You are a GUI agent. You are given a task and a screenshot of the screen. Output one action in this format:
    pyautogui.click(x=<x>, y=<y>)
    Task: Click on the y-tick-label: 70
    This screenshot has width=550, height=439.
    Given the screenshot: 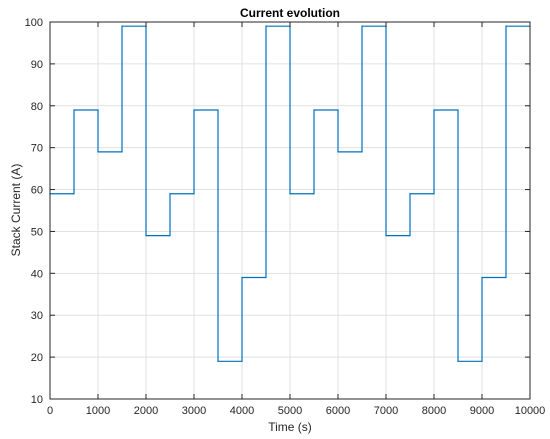 What is the action you would take?
    pyautogui.click(x=37, y=149)
    